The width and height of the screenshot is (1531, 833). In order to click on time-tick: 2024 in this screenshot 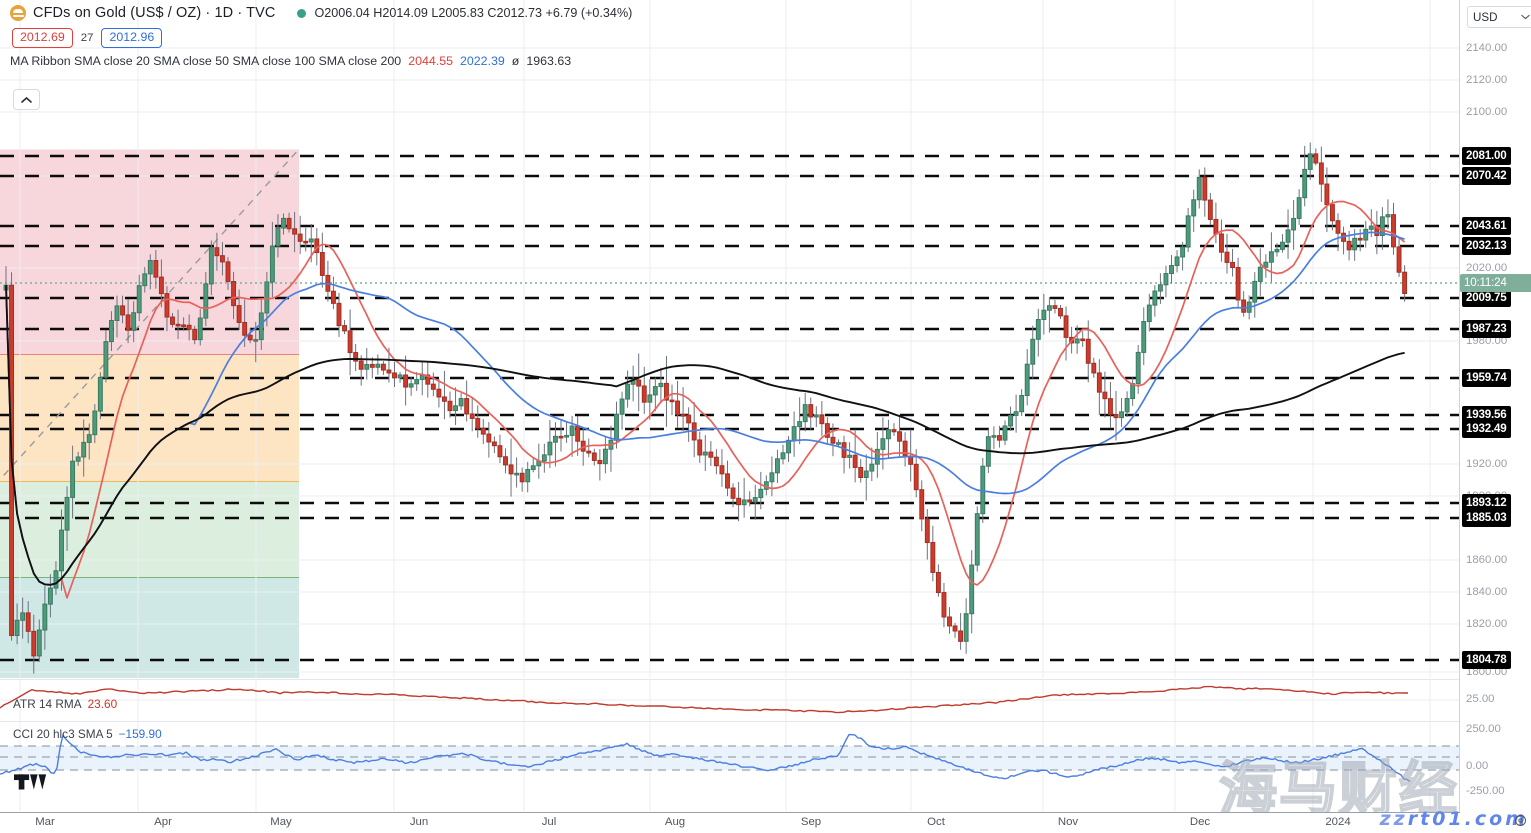, I will do `click(1338, 822)`.